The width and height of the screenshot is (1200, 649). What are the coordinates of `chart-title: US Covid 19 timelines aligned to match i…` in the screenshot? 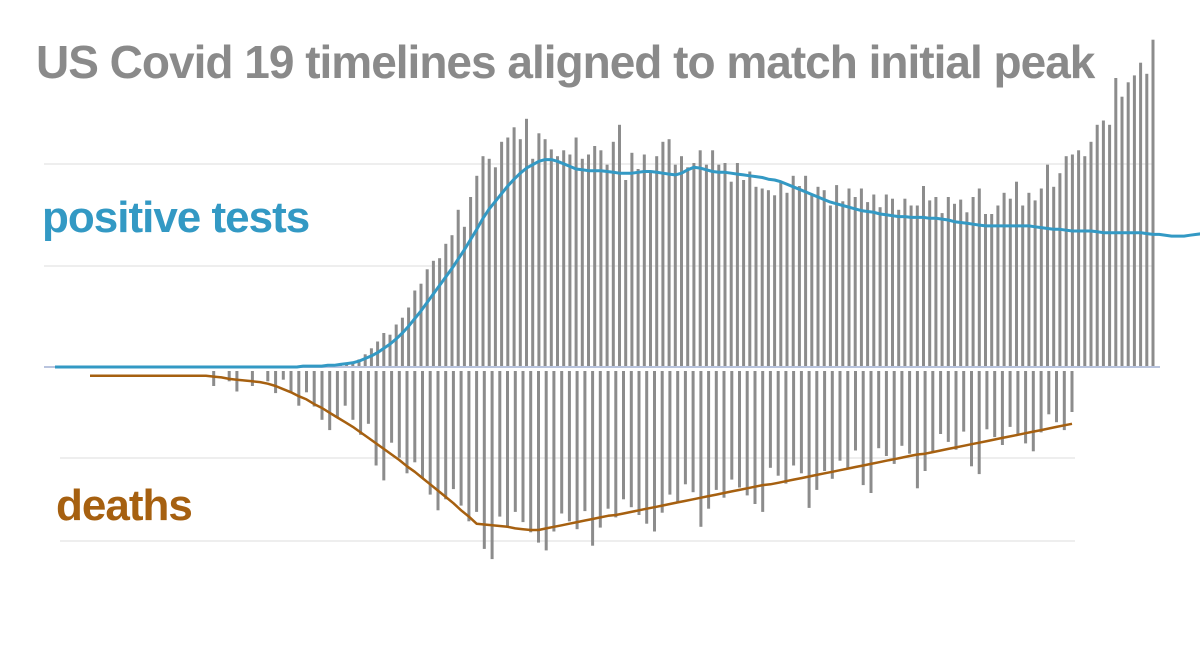 It's located at (566, 62).